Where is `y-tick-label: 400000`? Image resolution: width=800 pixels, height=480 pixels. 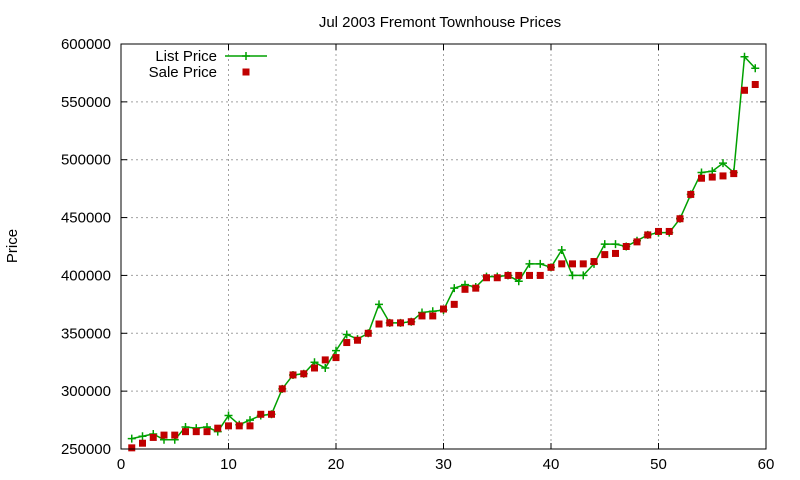 y-tick-label: 400000 is located at coordinates (86, 275).